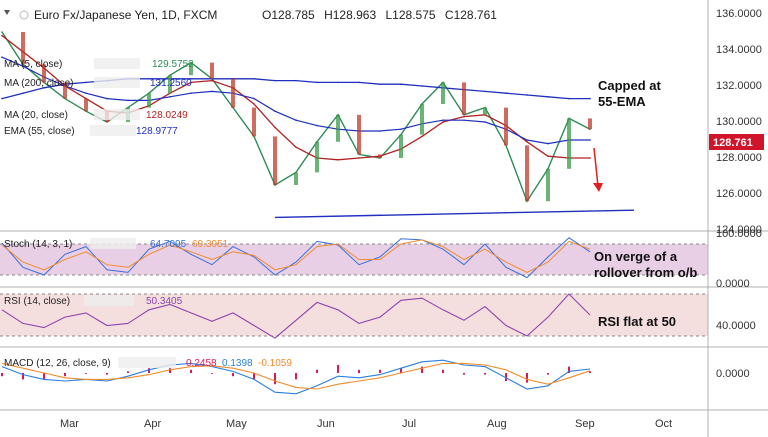  What do you see at coordinates (622, 101) in the screenshot?
I see `ann-price-line-1: 55-EMA` at bounding box center [622, 101].